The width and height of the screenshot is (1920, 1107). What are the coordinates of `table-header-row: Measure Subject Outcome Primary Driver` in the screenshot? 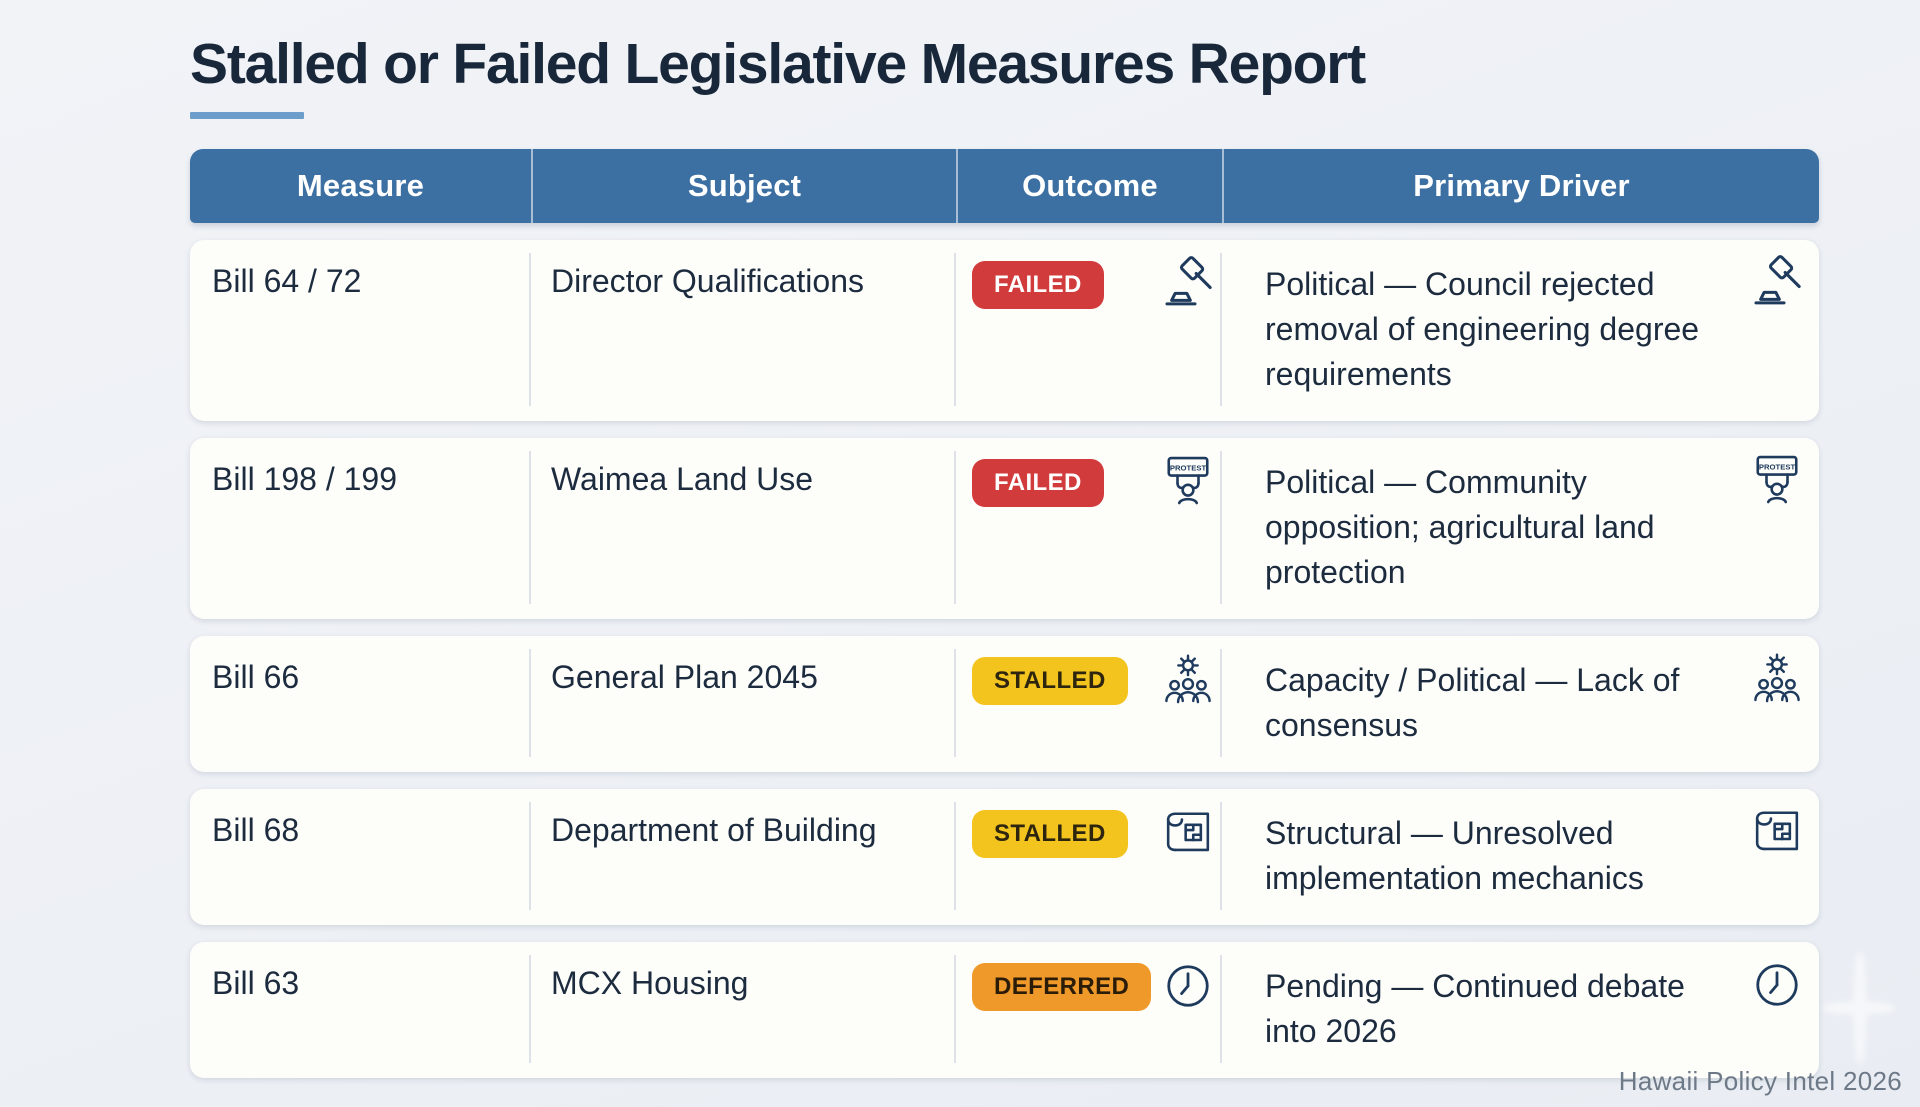 It's located at (1004, 186).